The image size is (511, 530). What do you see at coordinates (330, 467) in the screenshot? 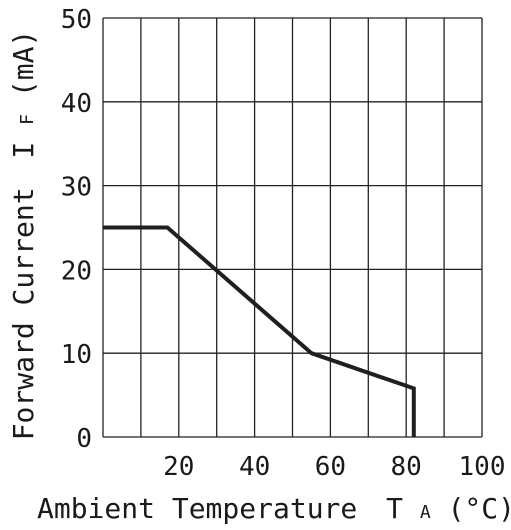
I see `x-tick-label: 60` at bounding box center [330, 467].